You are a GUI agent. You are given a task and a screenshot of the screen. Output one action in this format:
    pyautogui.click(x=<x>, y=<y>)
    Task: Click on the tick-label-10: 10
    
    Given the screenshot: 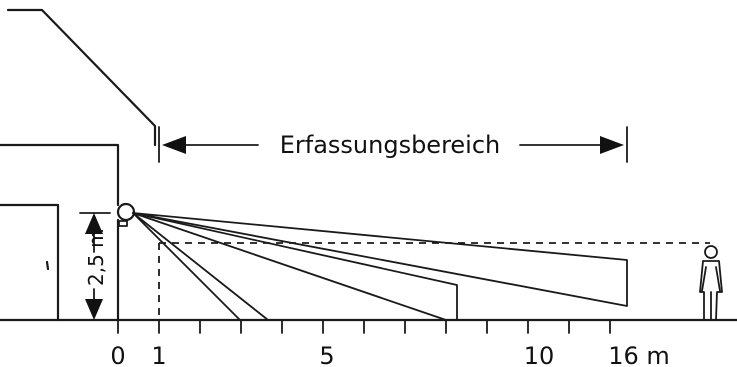 What is the action you would take?
    pyautogui.click(x=539, y=354)
    